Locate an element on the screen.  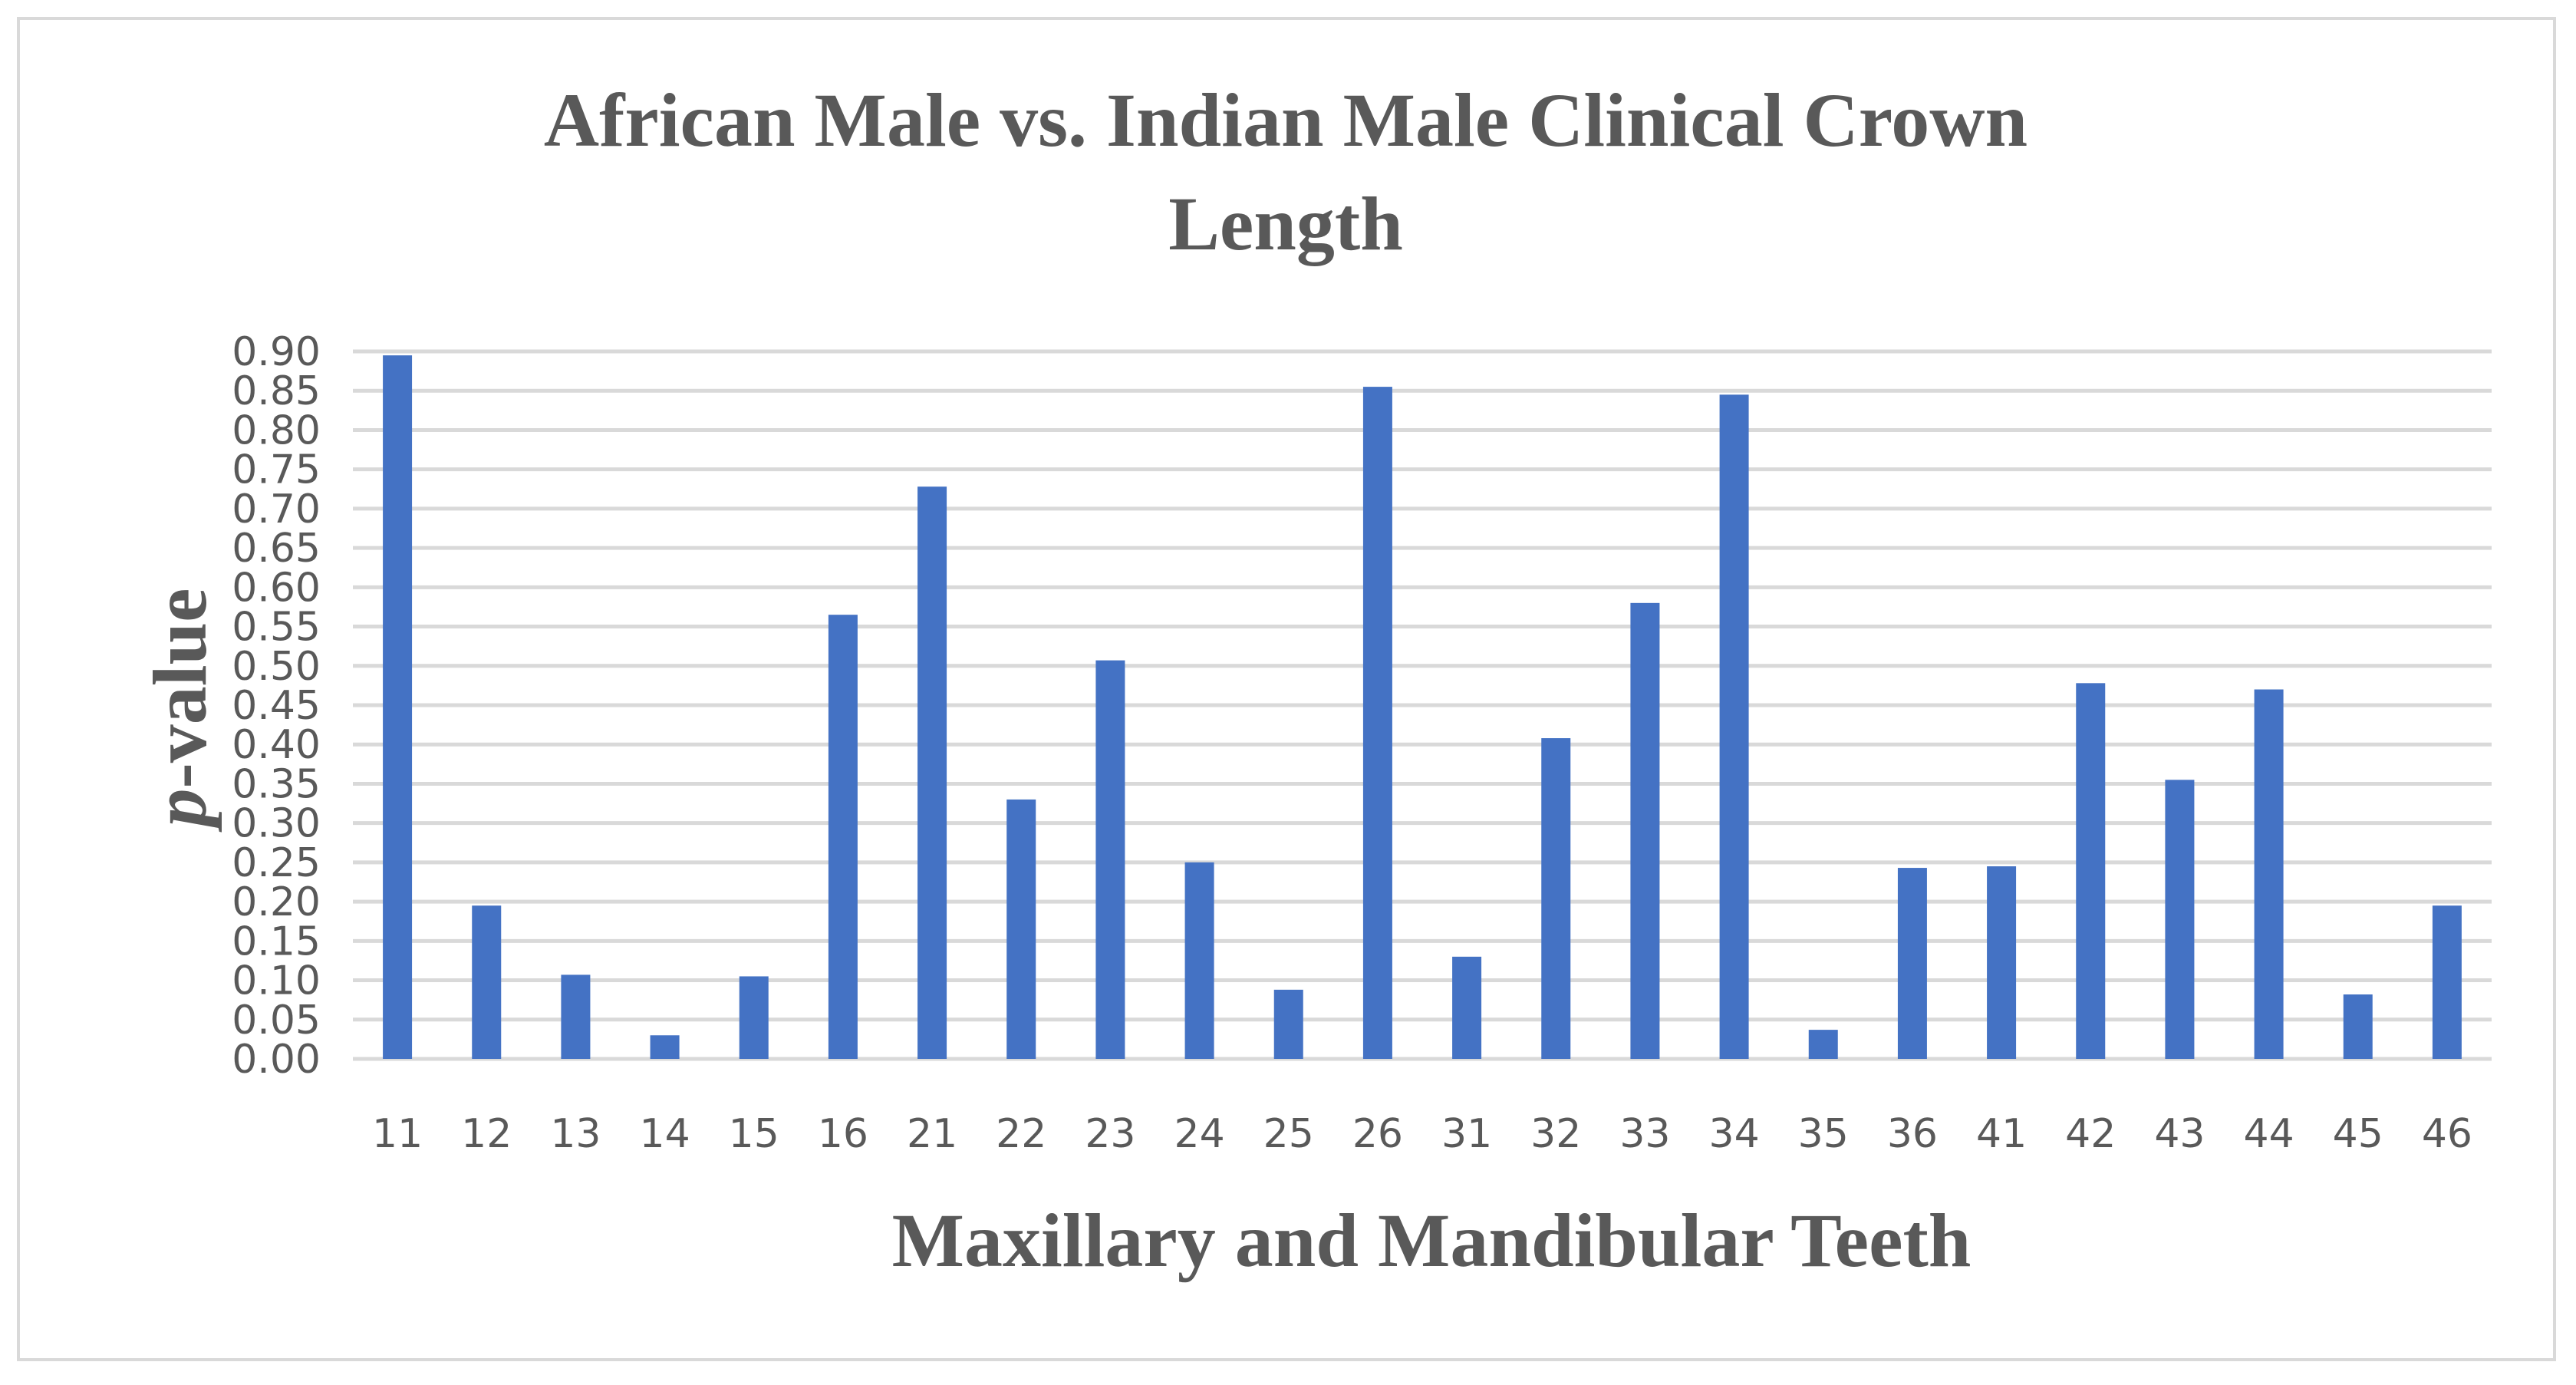
x-axis-title: Maxillary and Mandibular Teeth is located at coordinates (1432, 1240).